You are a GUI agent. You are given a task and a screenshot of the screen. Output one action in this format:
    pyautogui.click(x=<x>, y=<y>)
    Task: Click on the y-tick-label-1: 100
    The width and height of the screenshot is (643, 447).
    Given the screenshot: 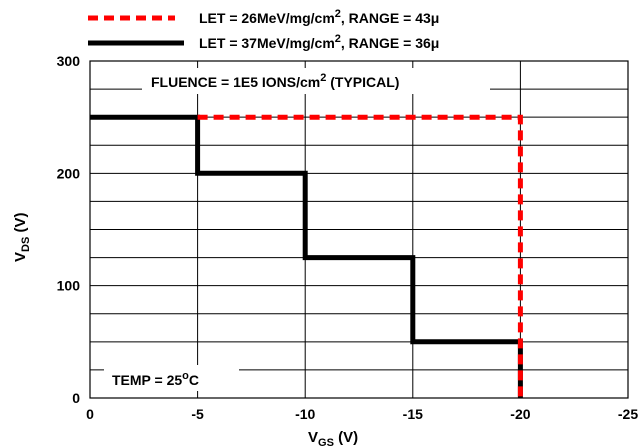 What is the action you would take?
    pyautogui.click(x=69, y=286)
    